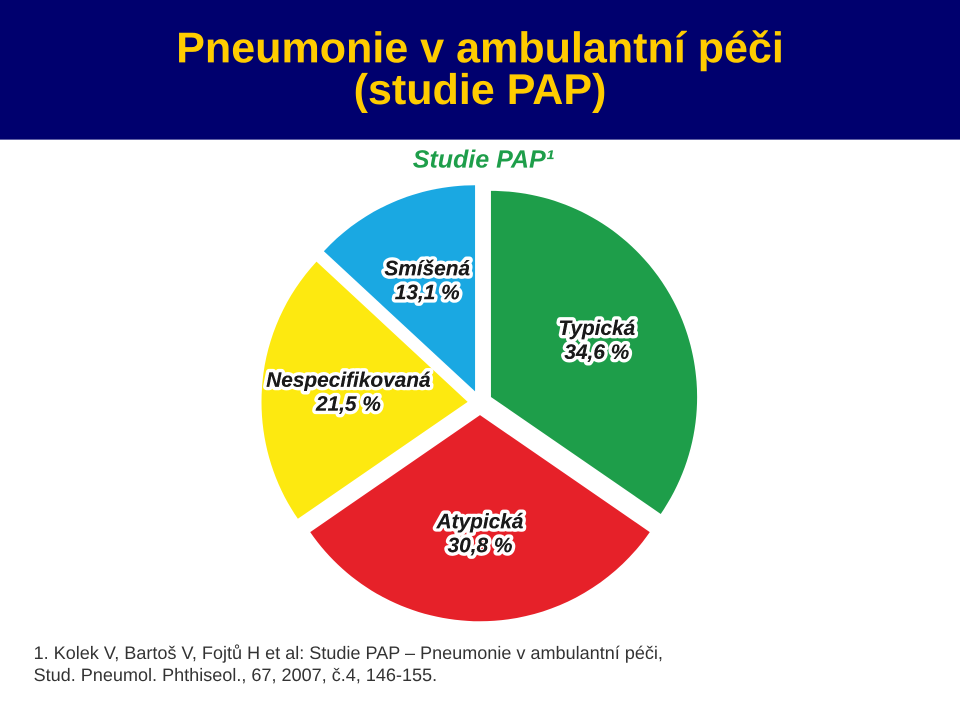 The width and height of the screenshot is (960, 716). Describe the element at coordinates (348, 381) in the screenshot. I see `slice-label: Nespecifikovaná` at that location.